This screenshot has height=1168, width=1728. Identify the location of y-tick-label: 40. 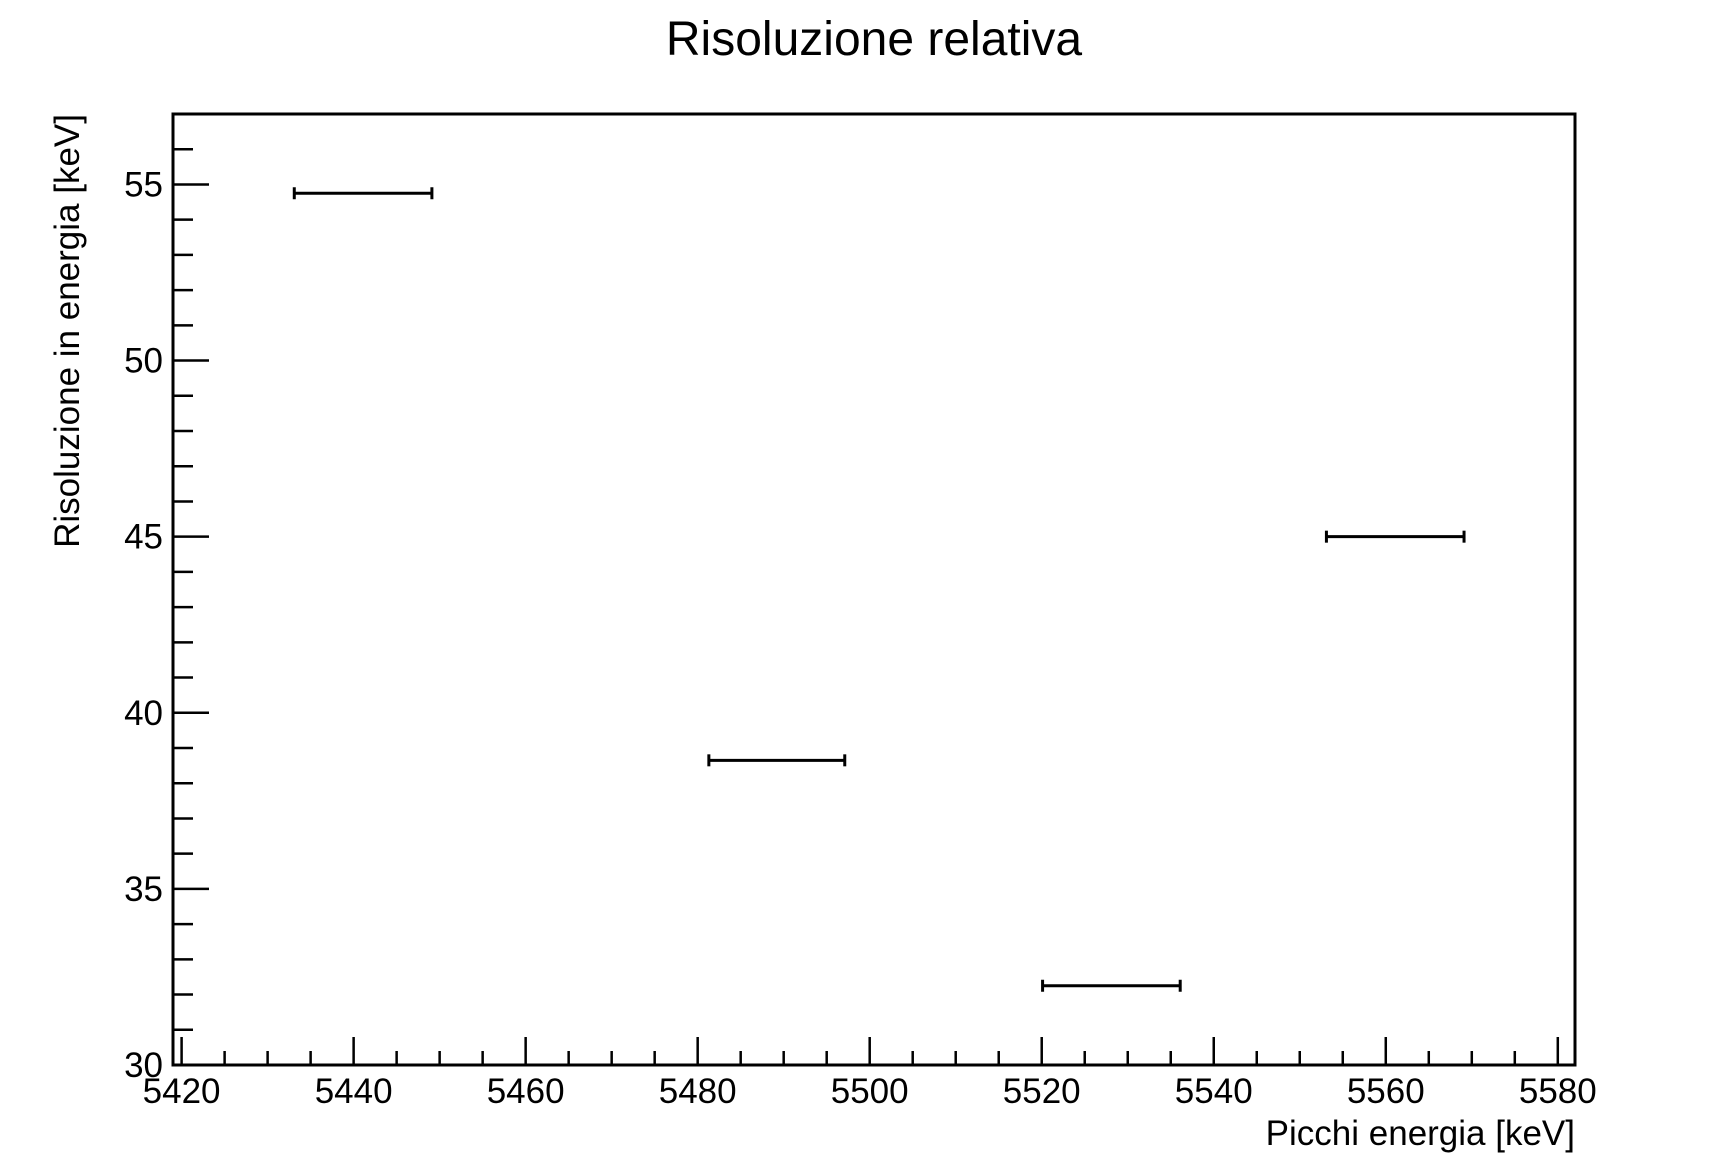
(143, 713).